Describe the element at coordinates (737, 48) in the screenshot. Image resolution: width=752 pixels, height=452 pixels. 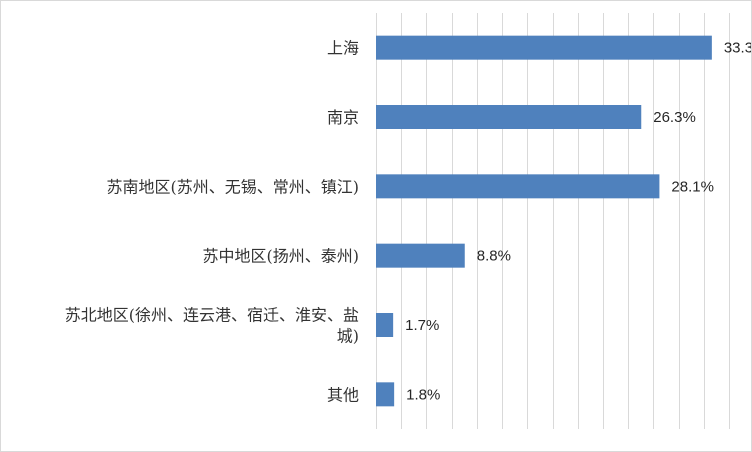
I see `data-label: 33.3%` at that location.